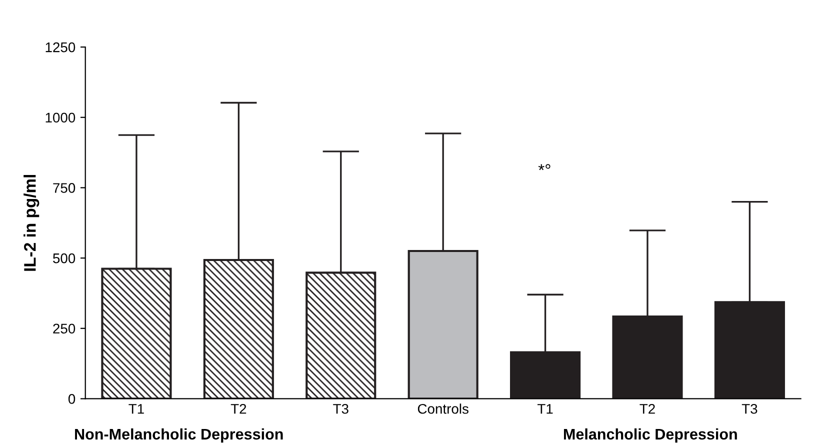 The width and height of the screenshot is (813, 448). What do you see at coordinates (179, 435) in the screenshot?
I see `text: Non-Melancholic Depression` at bounding box center [179, 435].